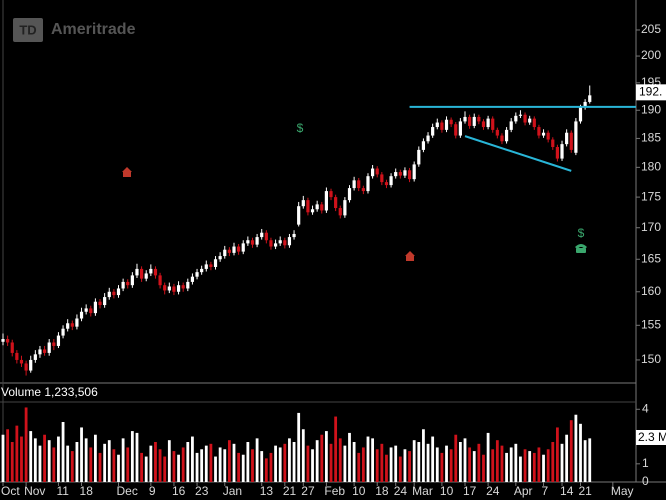  I want to click on x-tick-label: Mar, so click(422, 491).